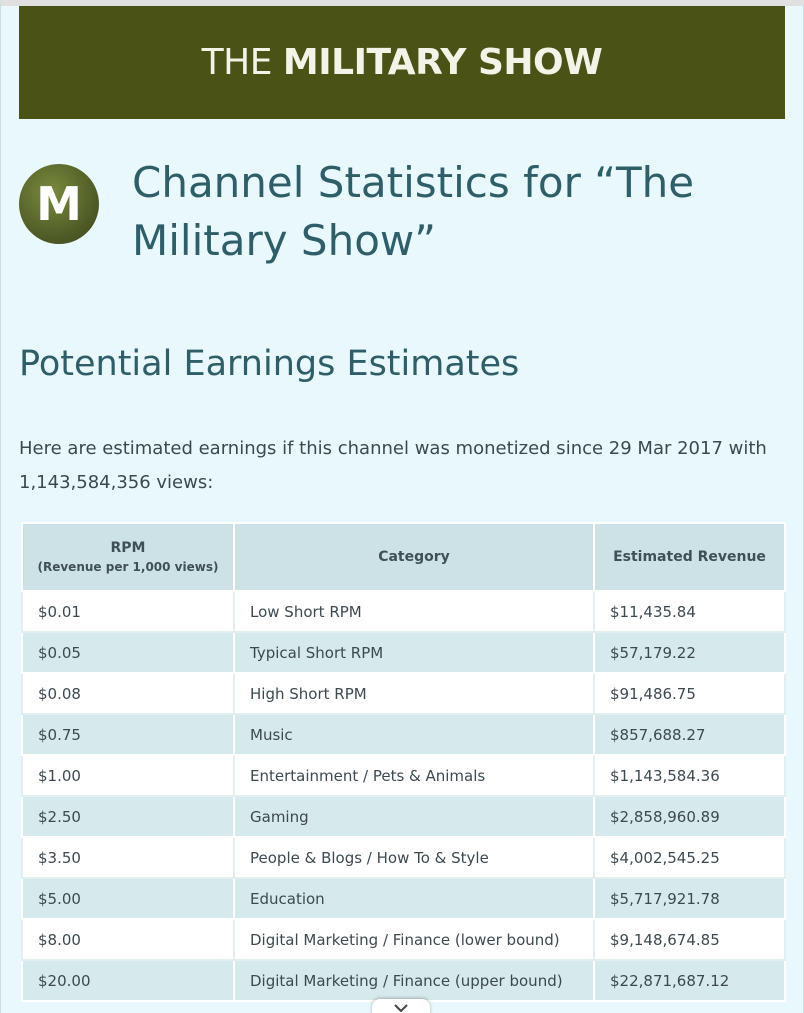 The image size is (804, 1013). I want to click on table-row: $0.08 High Short RPM $91,486.75, so click(403, 693).